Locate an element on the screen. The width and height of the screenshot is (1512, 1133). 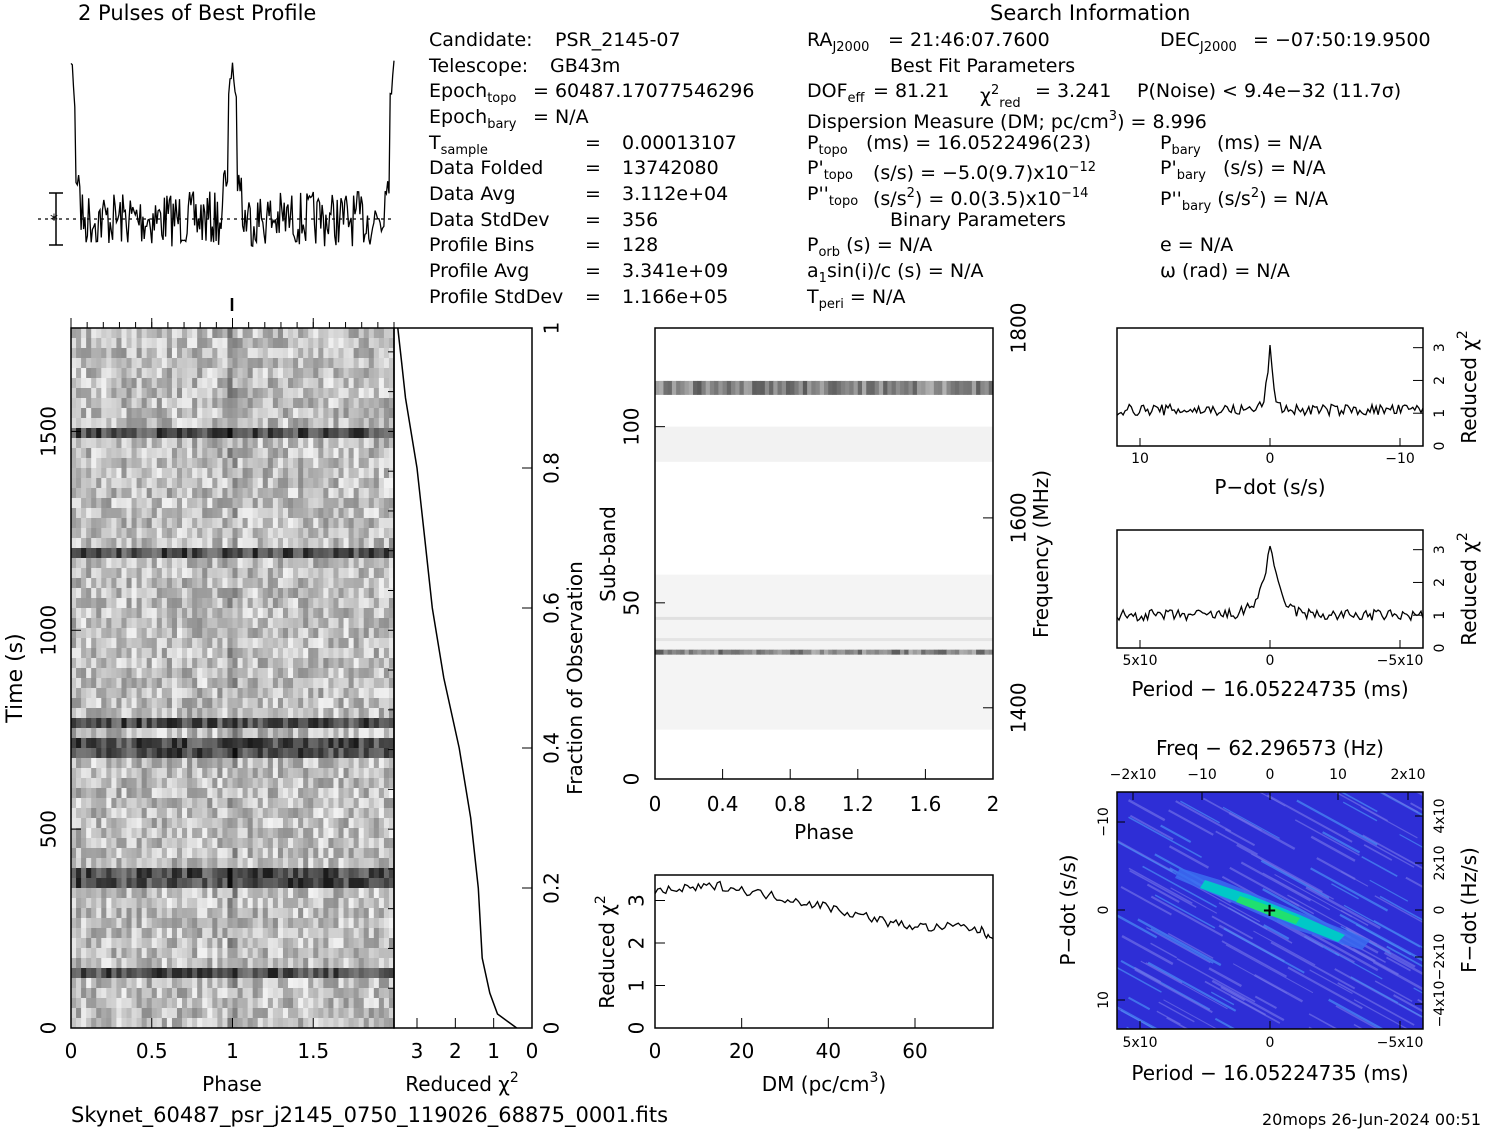
time-phase-xlabel: Phase is located at coordinates (232, 1084).